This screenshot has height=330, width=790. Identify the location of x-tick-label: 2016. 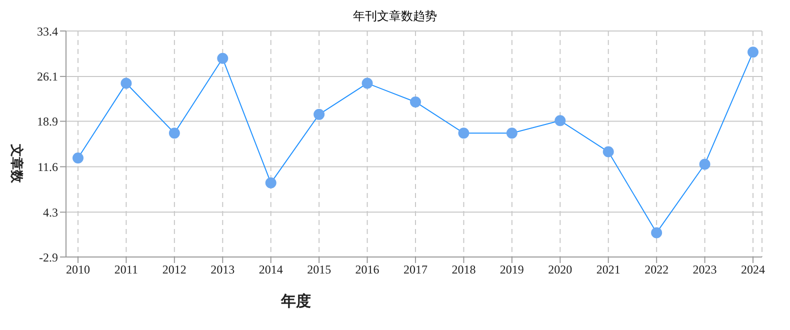
(367, 269).